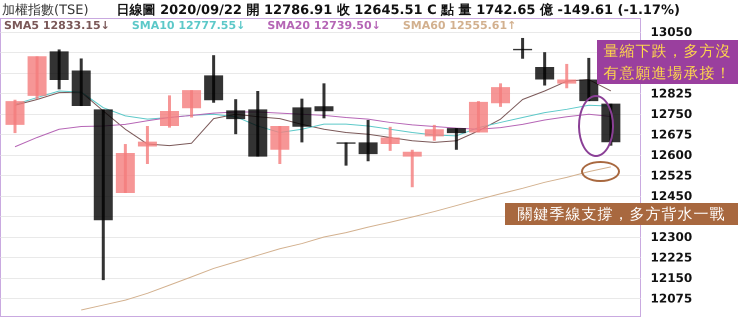  Describe the element at coordinates (671, 299) in the screenshot. I see `y-tick-label: 12075` at that location.